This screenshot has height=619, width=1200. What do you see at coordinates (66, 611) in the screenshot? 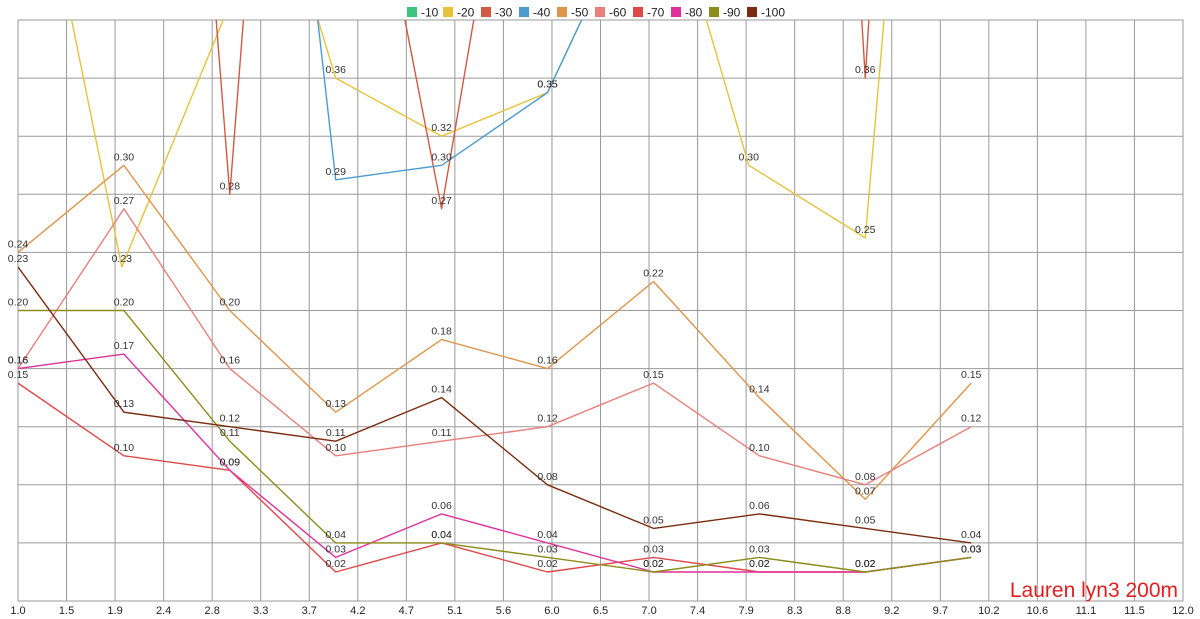
I see `x-tick-label: 1.5` at bounding box center [66, 611].